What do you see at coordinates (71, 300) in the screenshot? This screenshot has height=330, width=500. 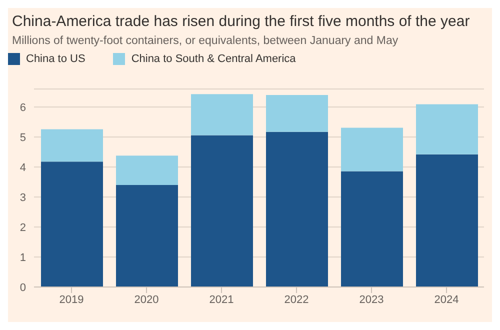 I see `x-tick-label: 2019` at bounding box center [71, 300].